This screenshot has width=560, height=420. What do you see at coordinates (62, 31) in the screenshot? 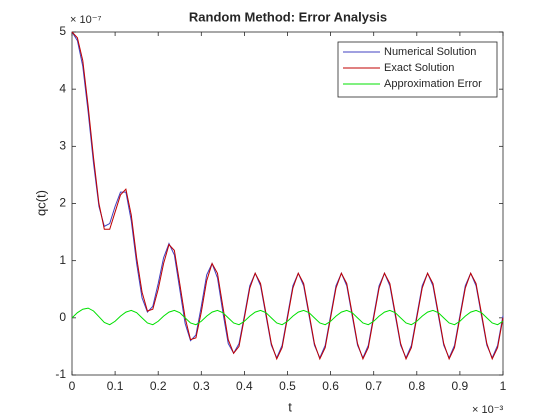
I see `y-tick-label: 5` at bounding box center [62, 31].